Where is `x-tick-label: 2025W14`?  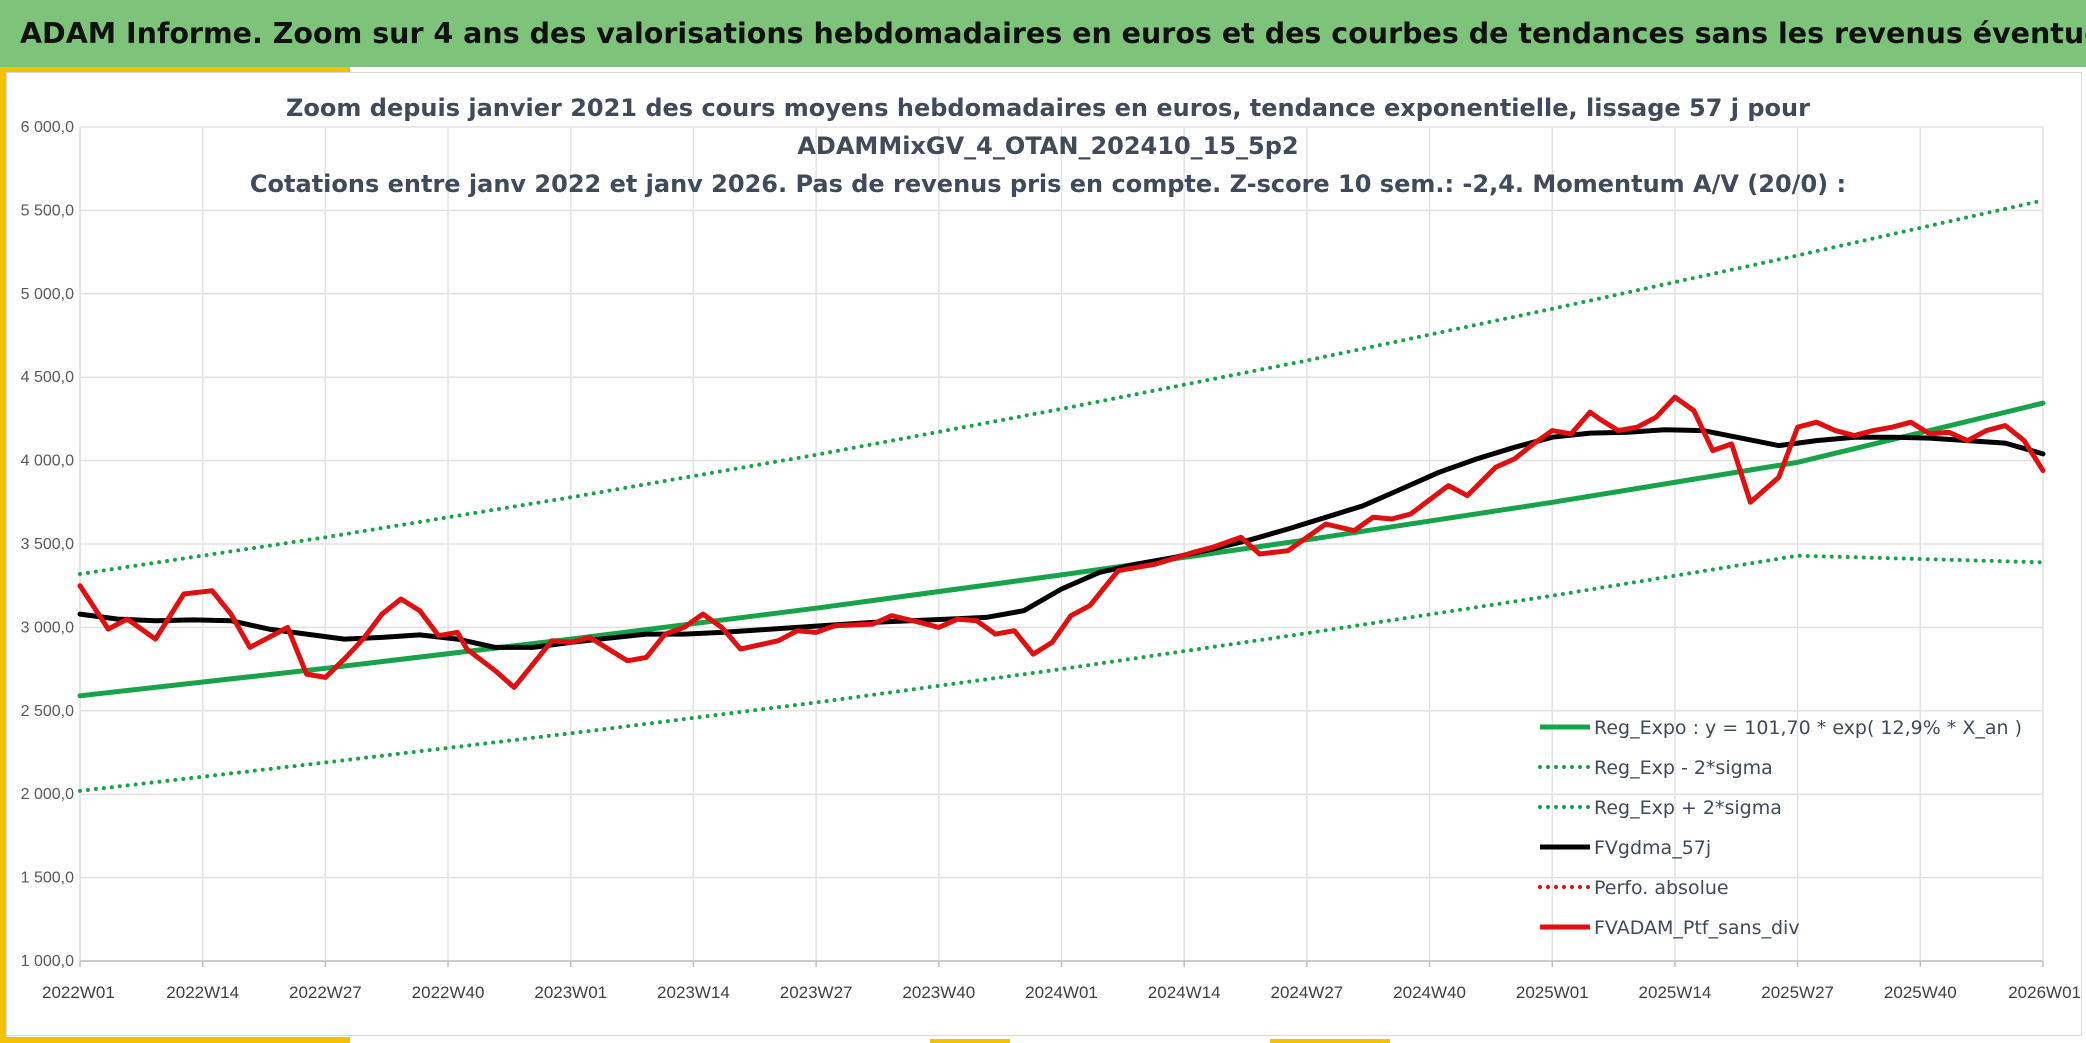
x-tick-label: 2025W14 is located at coordinates (1675, 992).